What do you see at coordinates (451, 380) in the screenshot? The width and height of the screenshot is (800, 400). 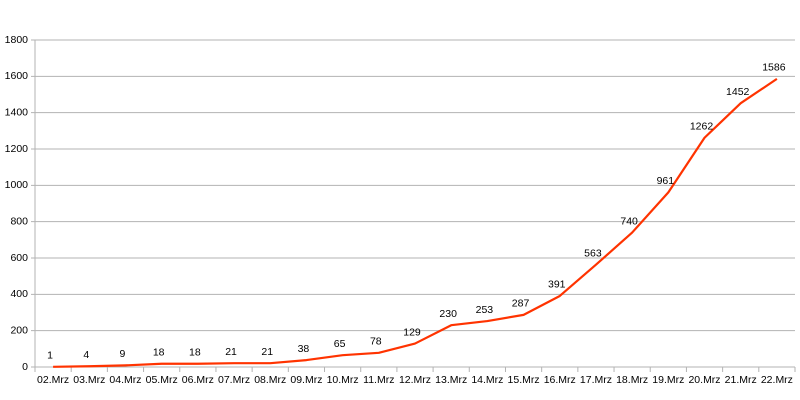 I see `x-tick-label: 13.Mrz` at bounding box center [451, 380].